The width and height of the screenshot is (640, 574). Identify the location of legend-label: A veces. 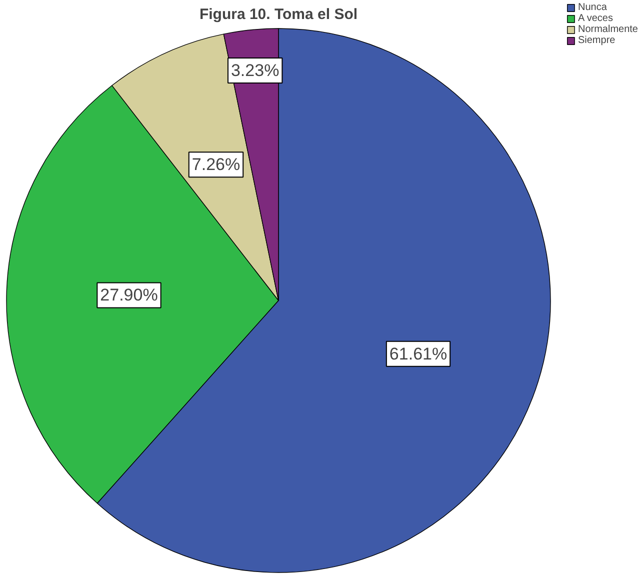
(595, 18).